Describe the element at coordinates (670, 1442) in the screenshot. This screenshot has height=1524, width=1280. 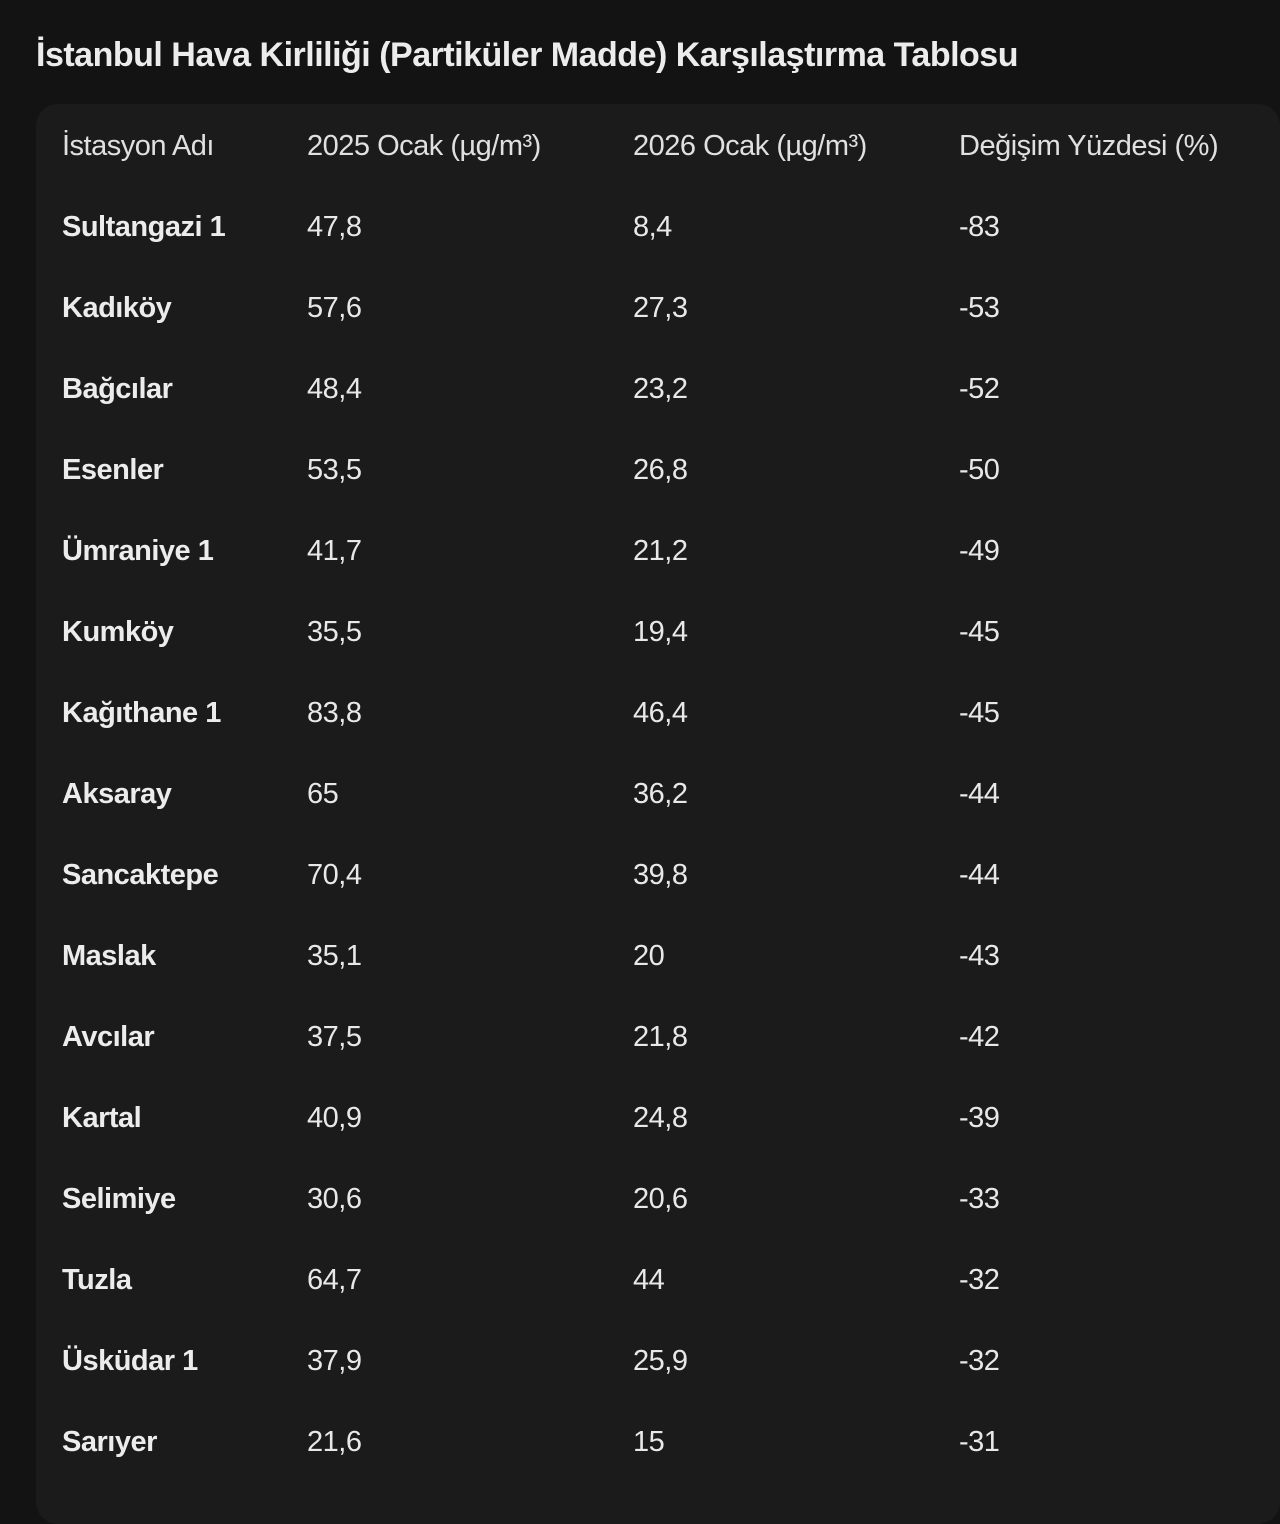
I see `table-row: Sarıyer 21,6 15 -31` at that location.